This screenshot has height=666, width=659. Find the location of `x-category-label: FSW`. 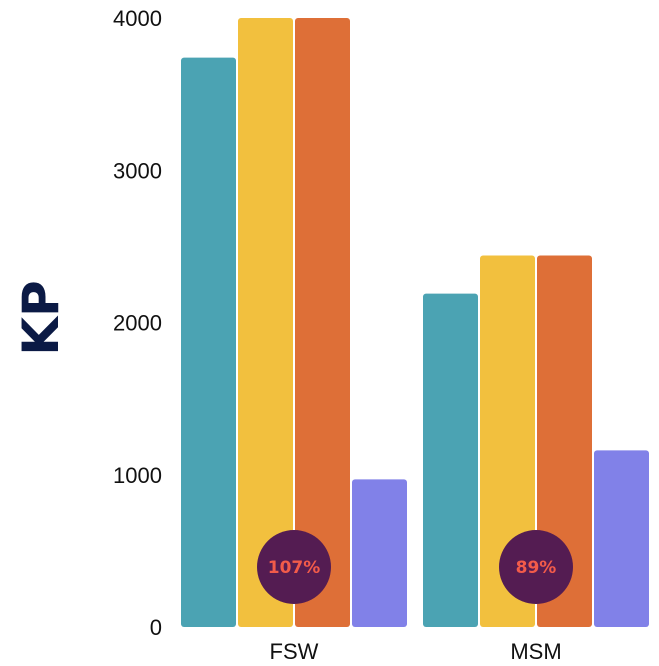

x-category-label: FSW is located at coordinates (294, 651).